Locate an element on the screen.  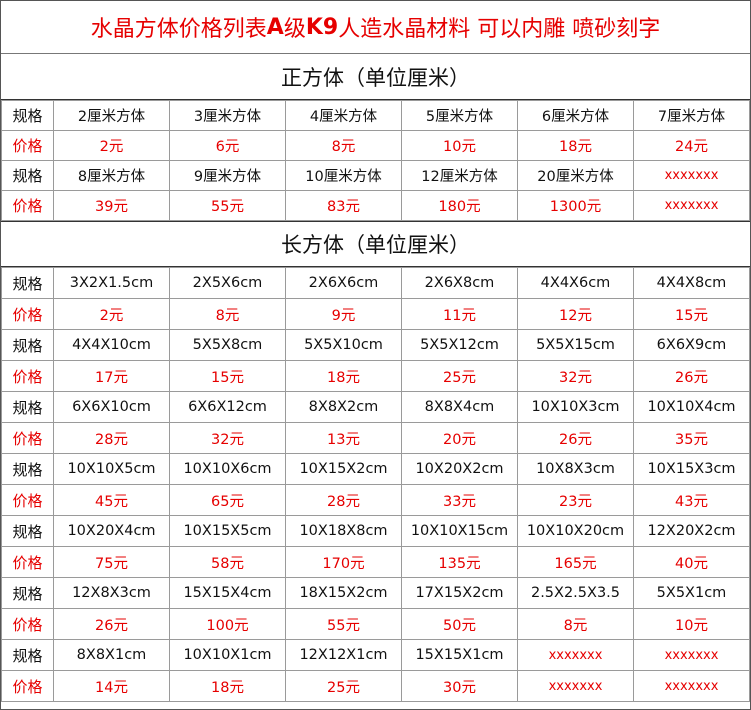
spec-cell: 12X8X3cm is located at coordinates (111, 593).